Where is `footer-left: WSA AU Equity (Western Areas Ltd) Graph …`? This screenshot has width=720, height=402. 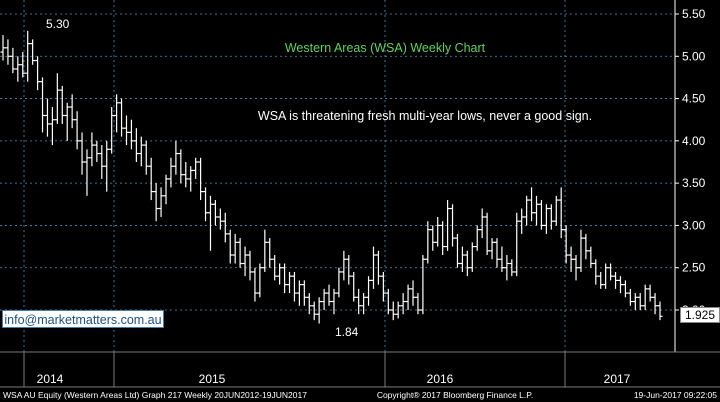 footer-left: WSA AU Equity (Western Areas Ltd) Graph … is located at coordinates (155, 395).